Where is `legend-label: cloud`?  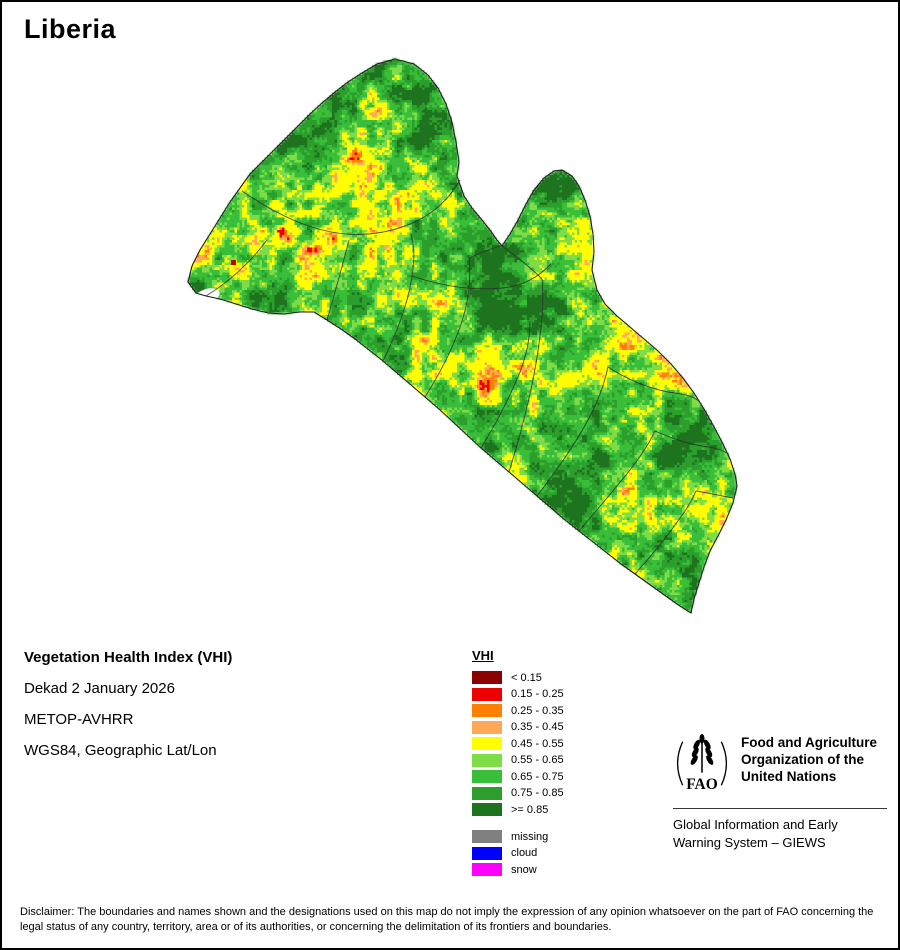 legend-label: cloud is located at coordinates (524, 853).